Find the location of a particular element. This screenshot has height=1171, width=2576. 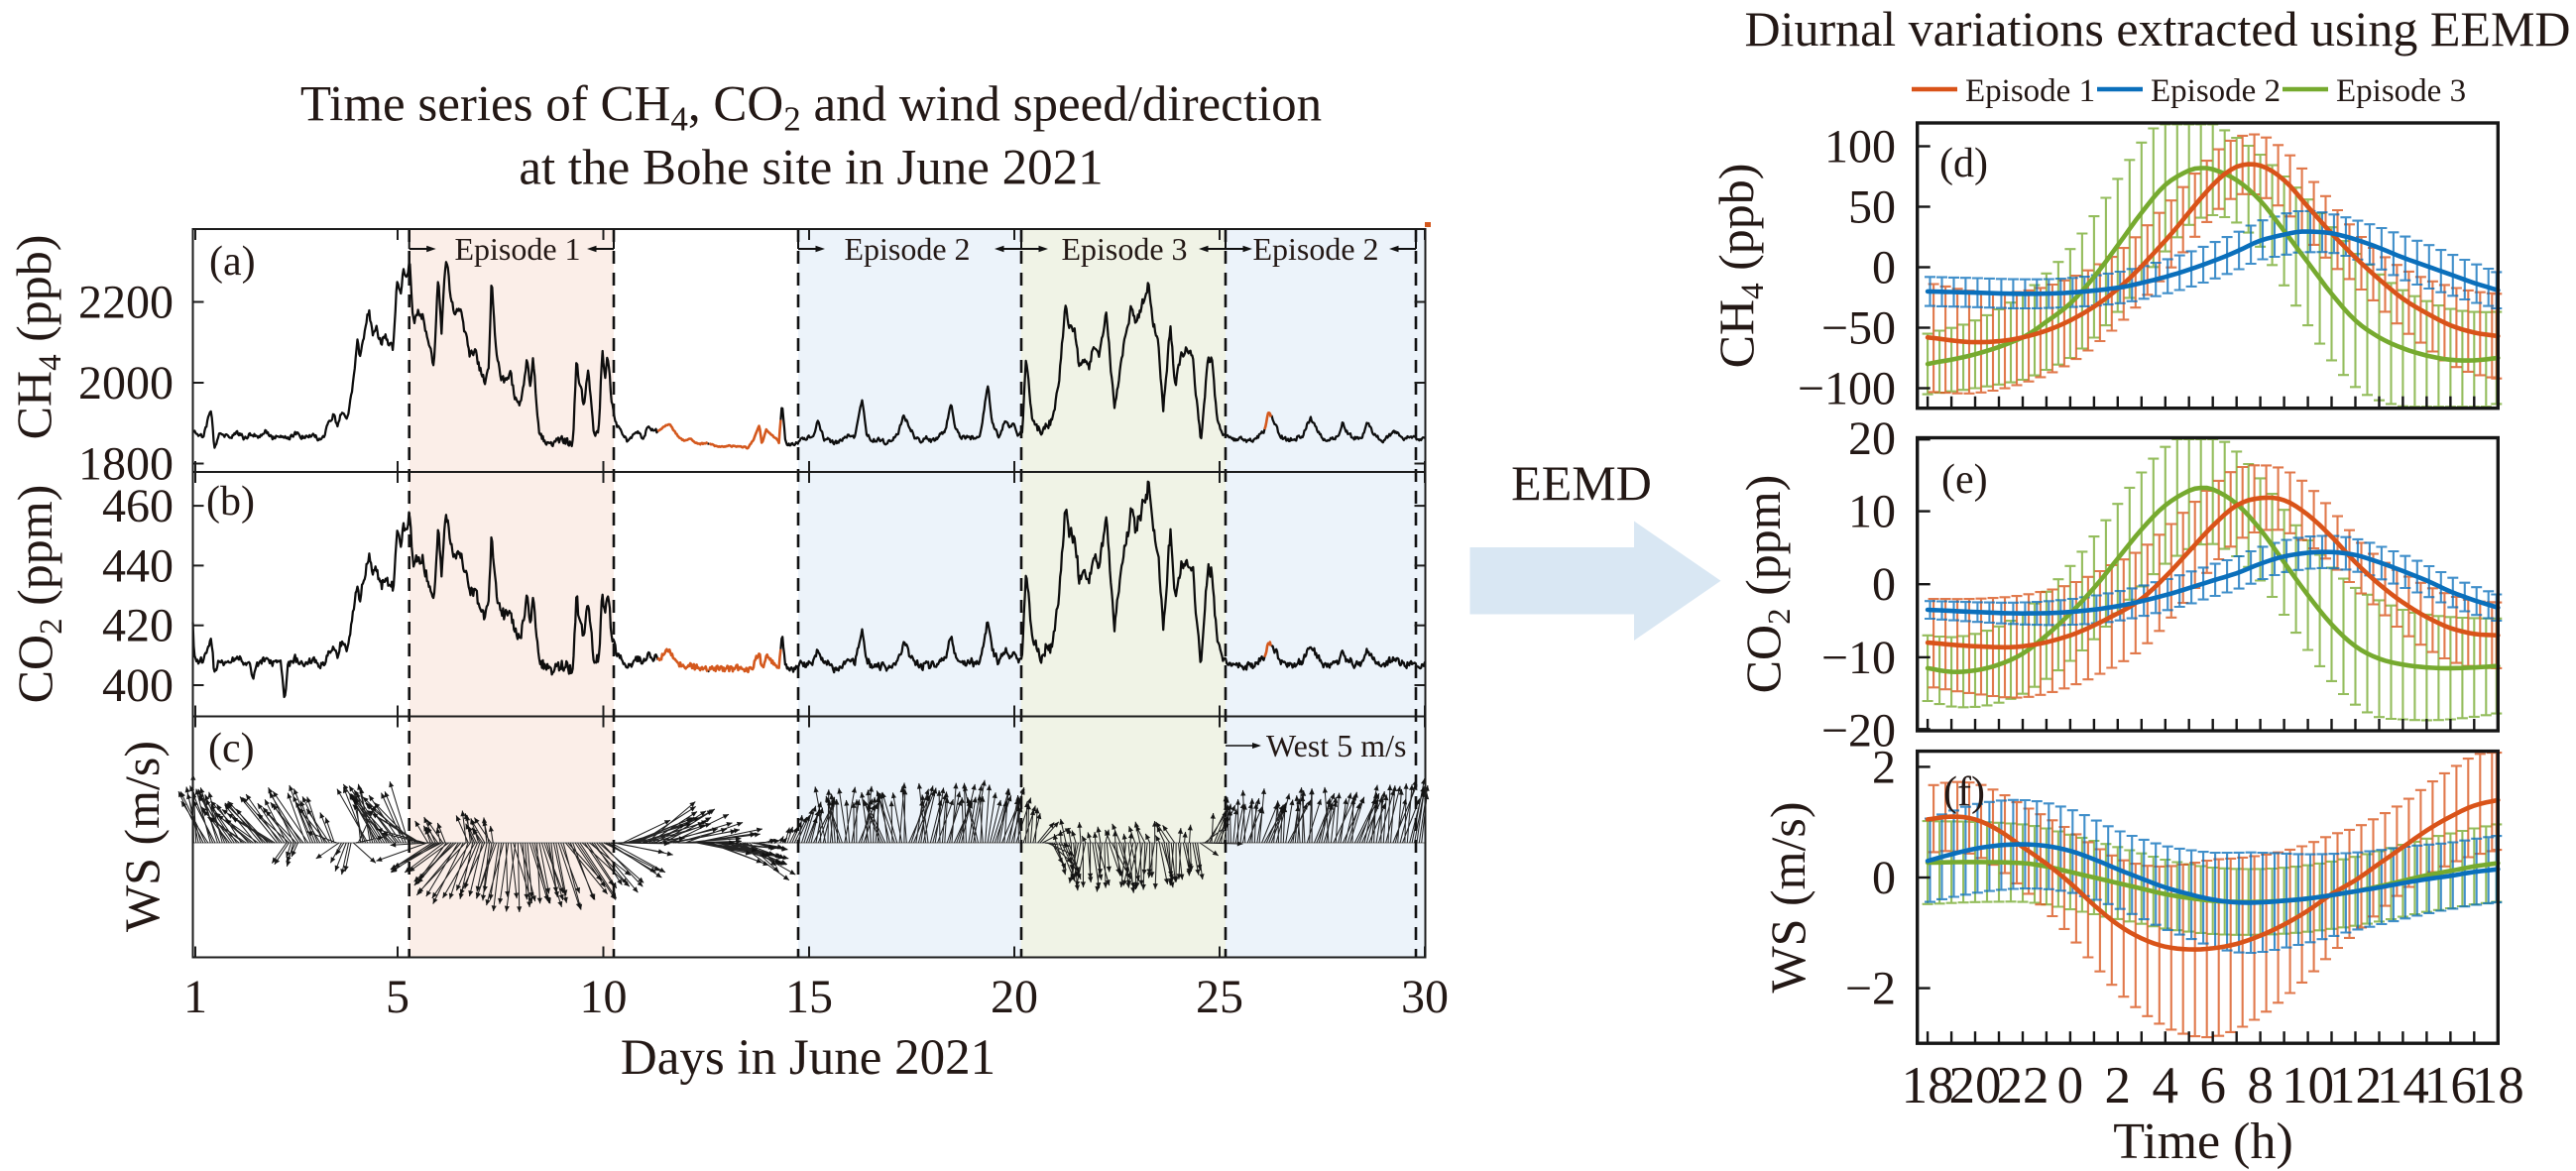

svg-text: 12 is located at coordinates (2355, 1085).